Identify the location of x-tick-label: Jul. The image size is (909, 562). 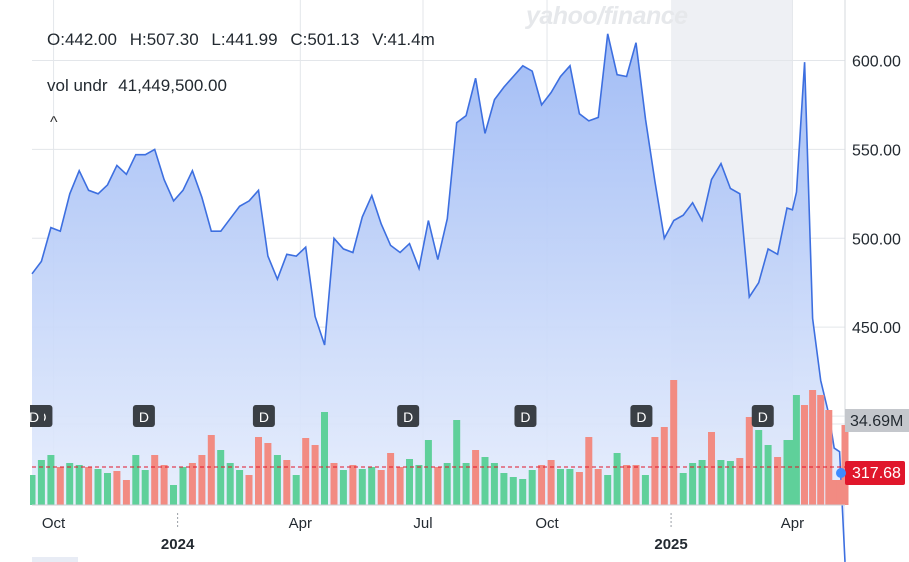
(422, 523).